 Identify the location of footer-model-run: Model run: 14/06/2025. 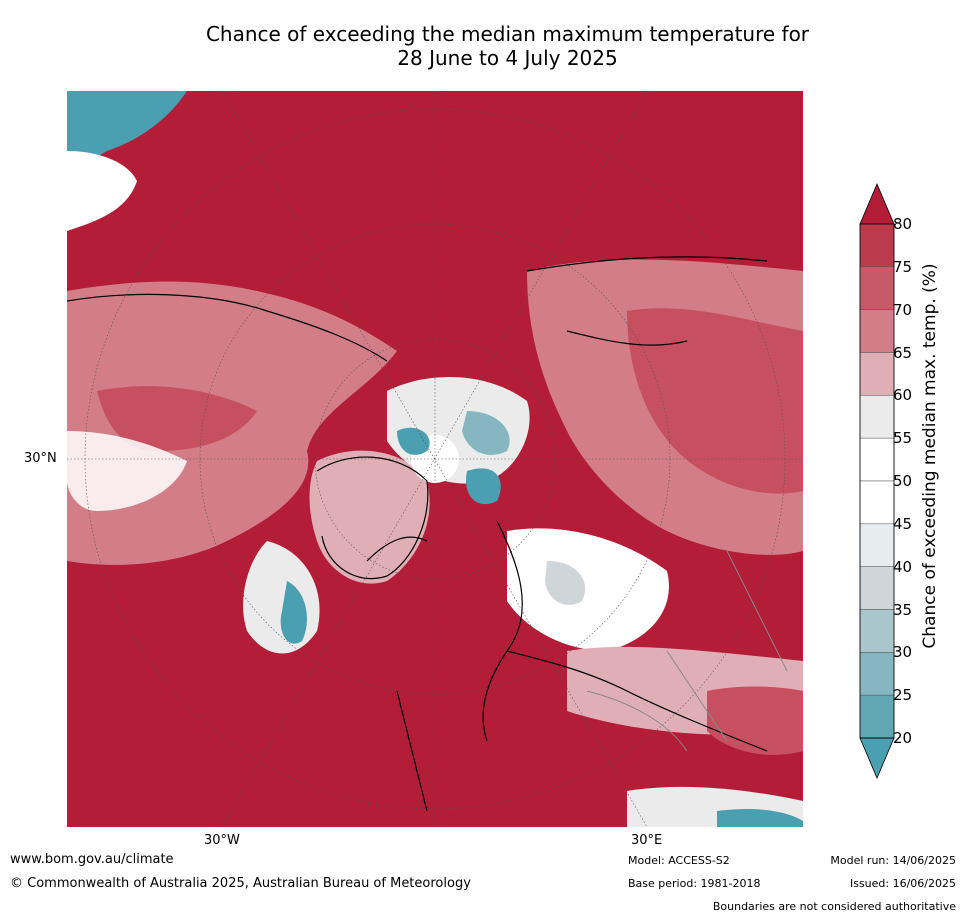
(893, 860).